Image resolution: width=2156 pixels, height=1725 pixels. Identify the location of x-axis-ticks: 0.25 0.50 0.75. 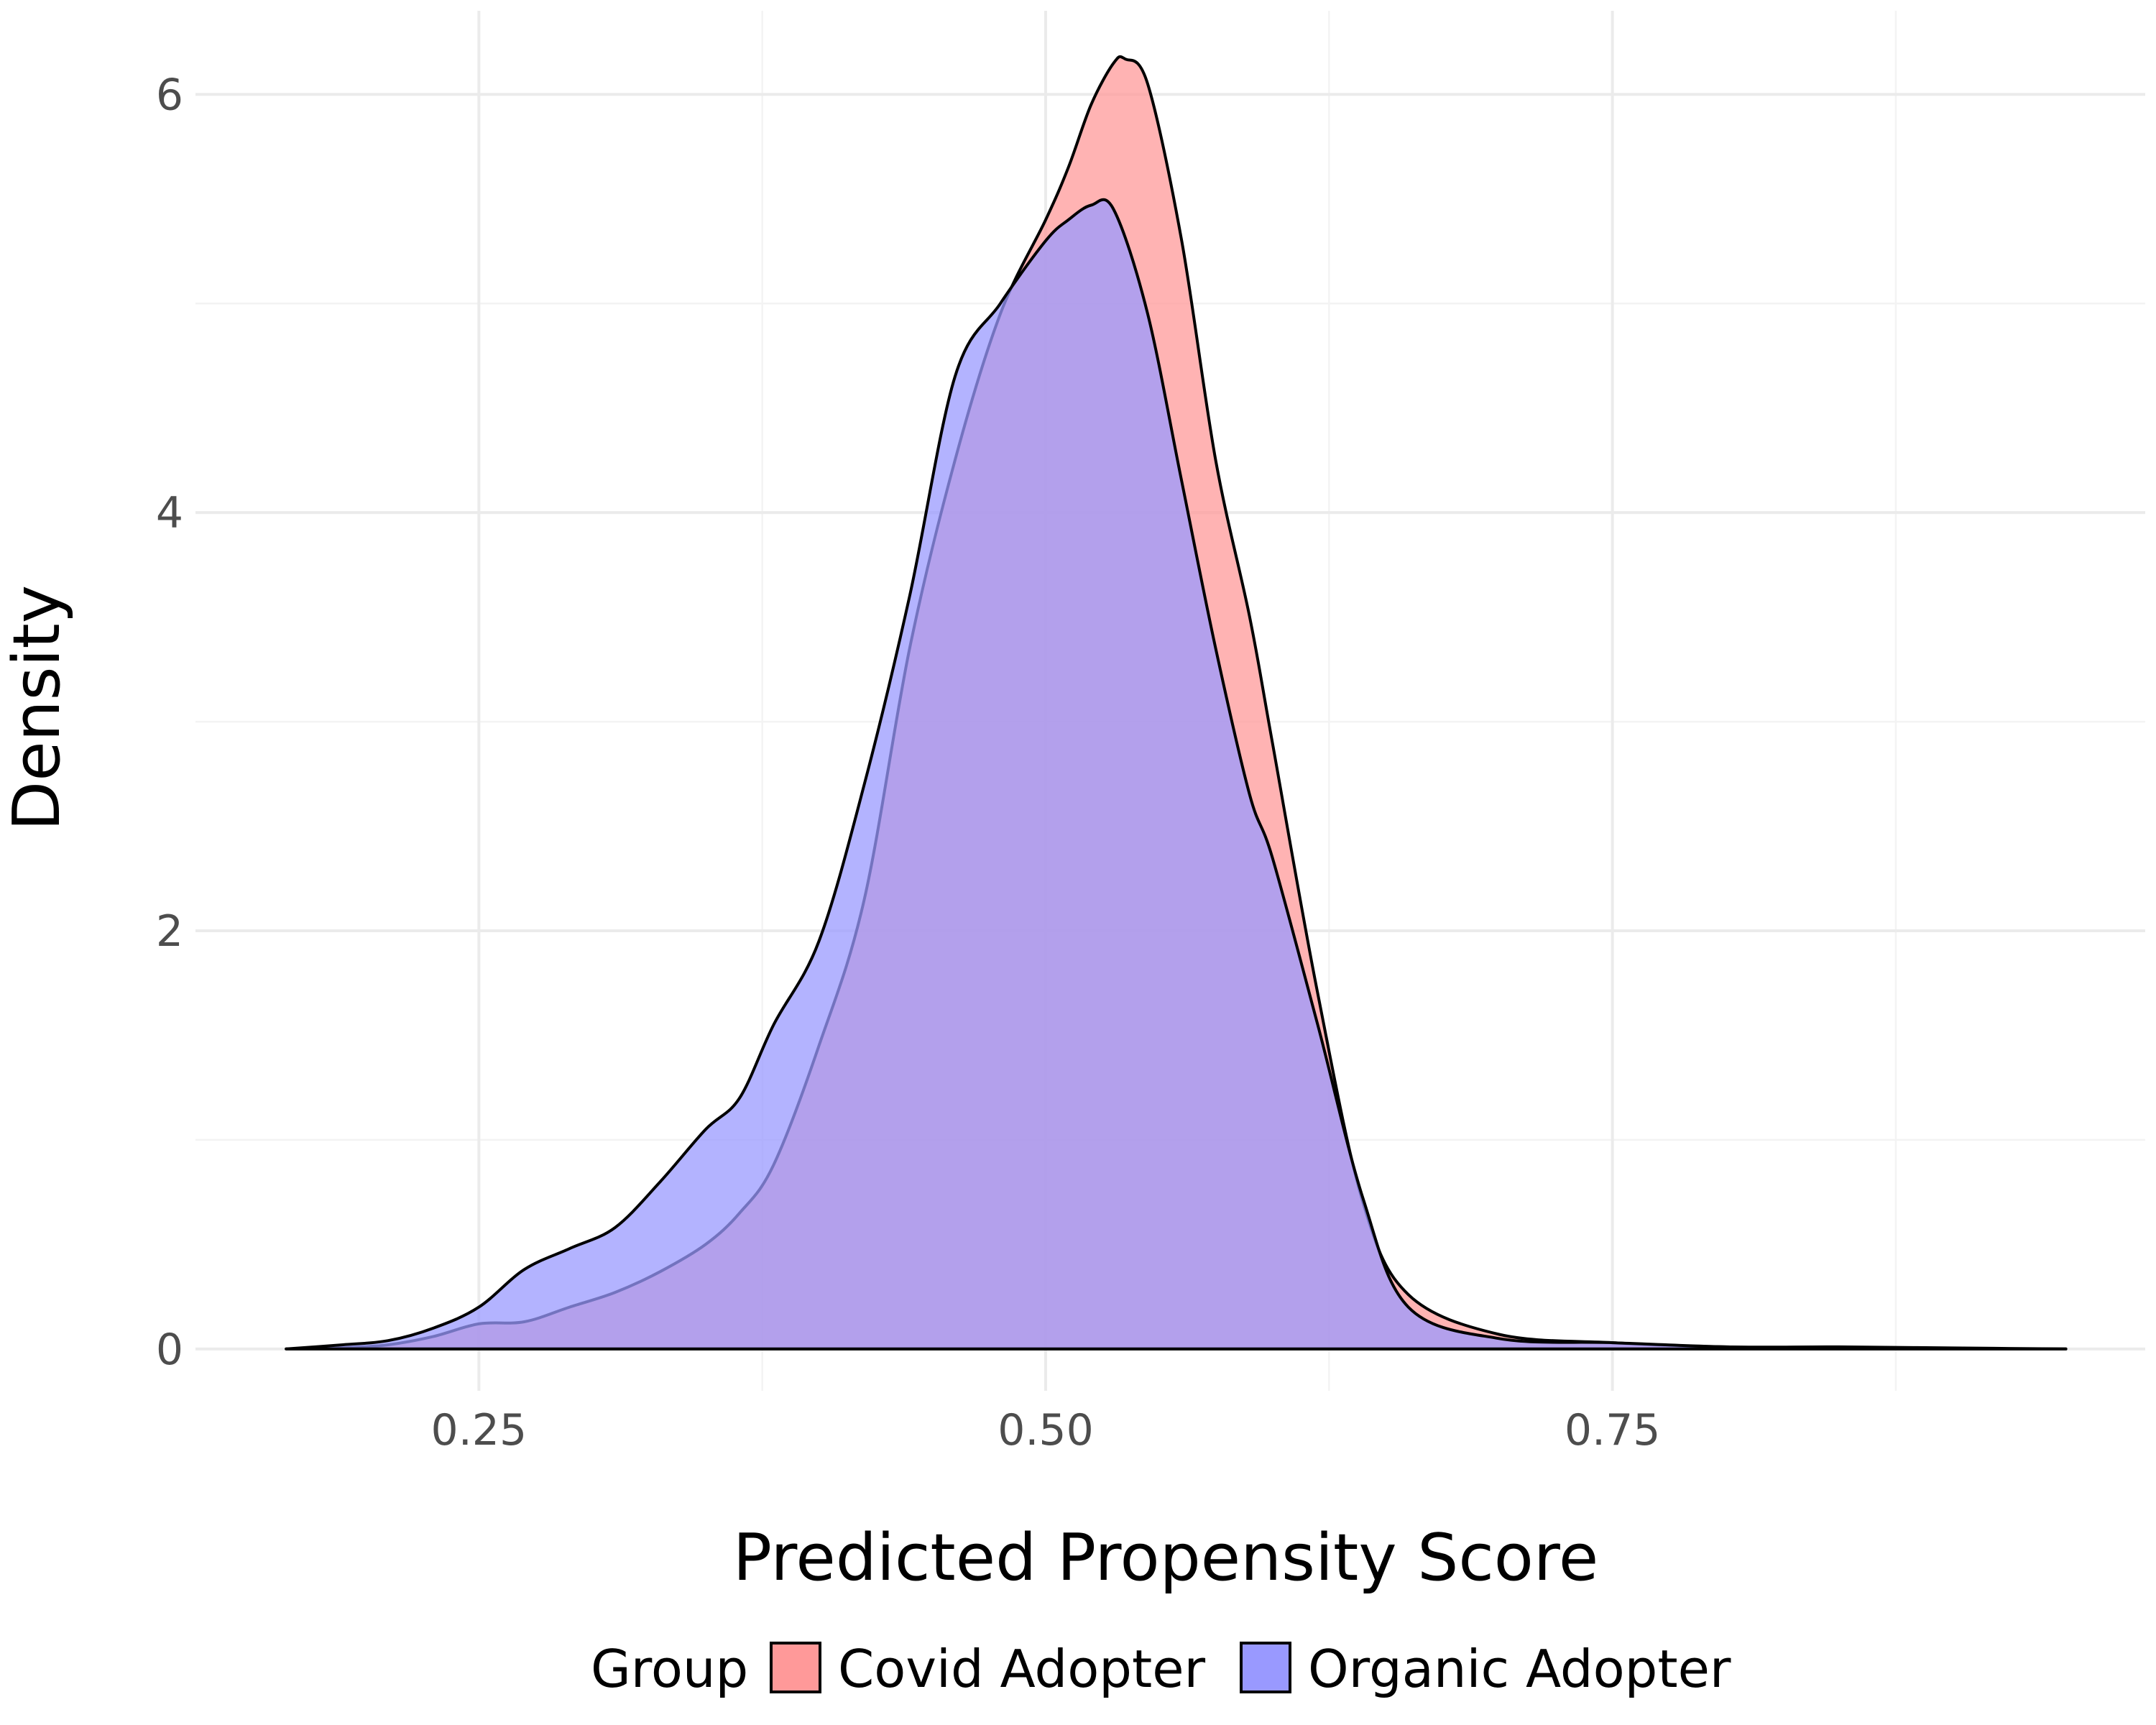
(1046, 1430).